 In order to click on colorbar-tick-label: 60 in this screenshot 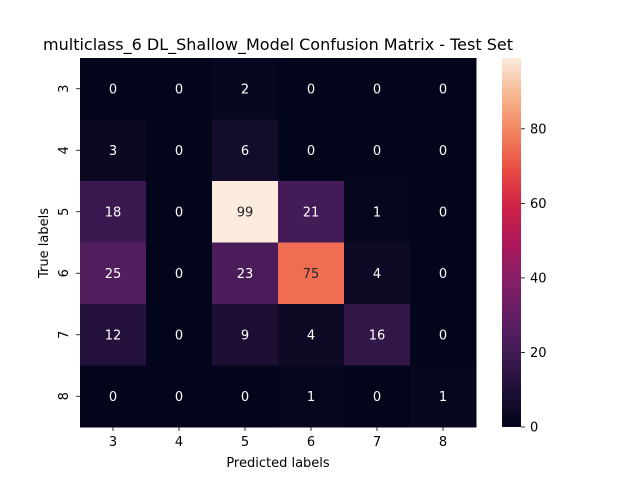, I will do `click(538, 204)`.